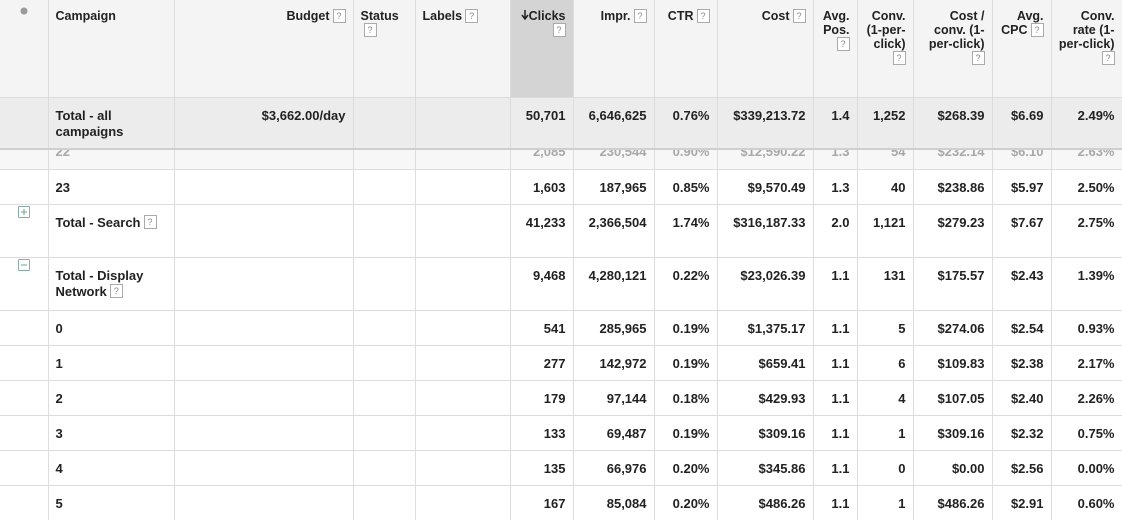 The image size is (1122, 520). I want to click on metric-cell: $2.43, so click(1022, 284).